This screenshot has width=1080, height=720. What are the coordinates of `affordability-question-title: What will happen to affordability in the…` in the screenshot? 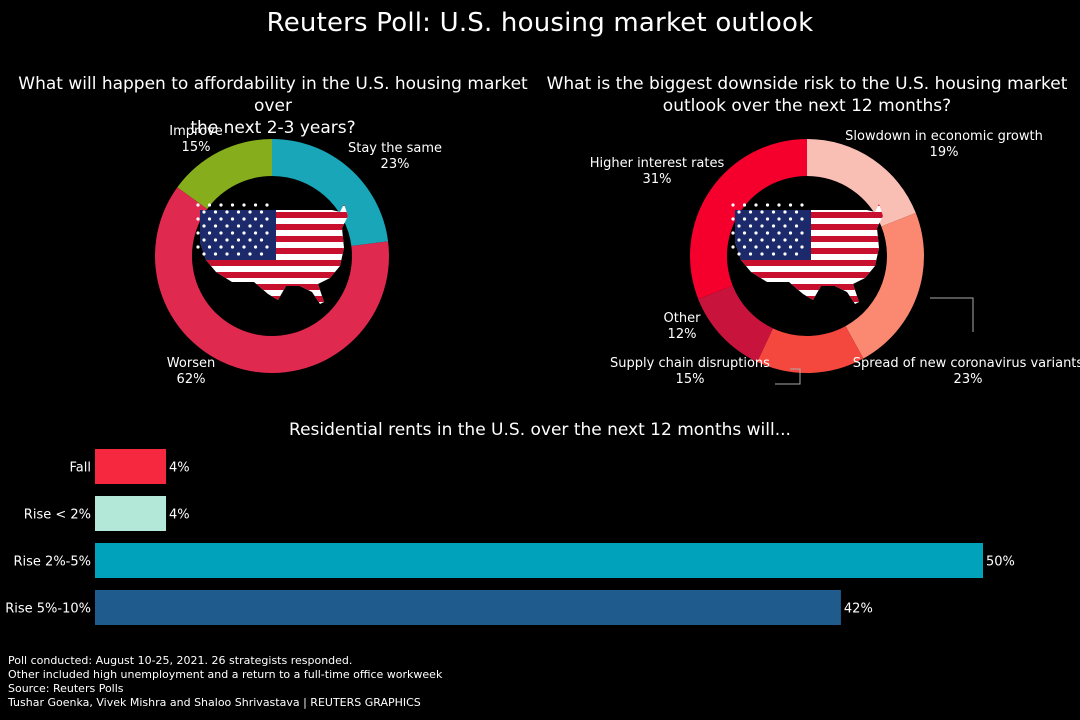 It's located at (273, 106).